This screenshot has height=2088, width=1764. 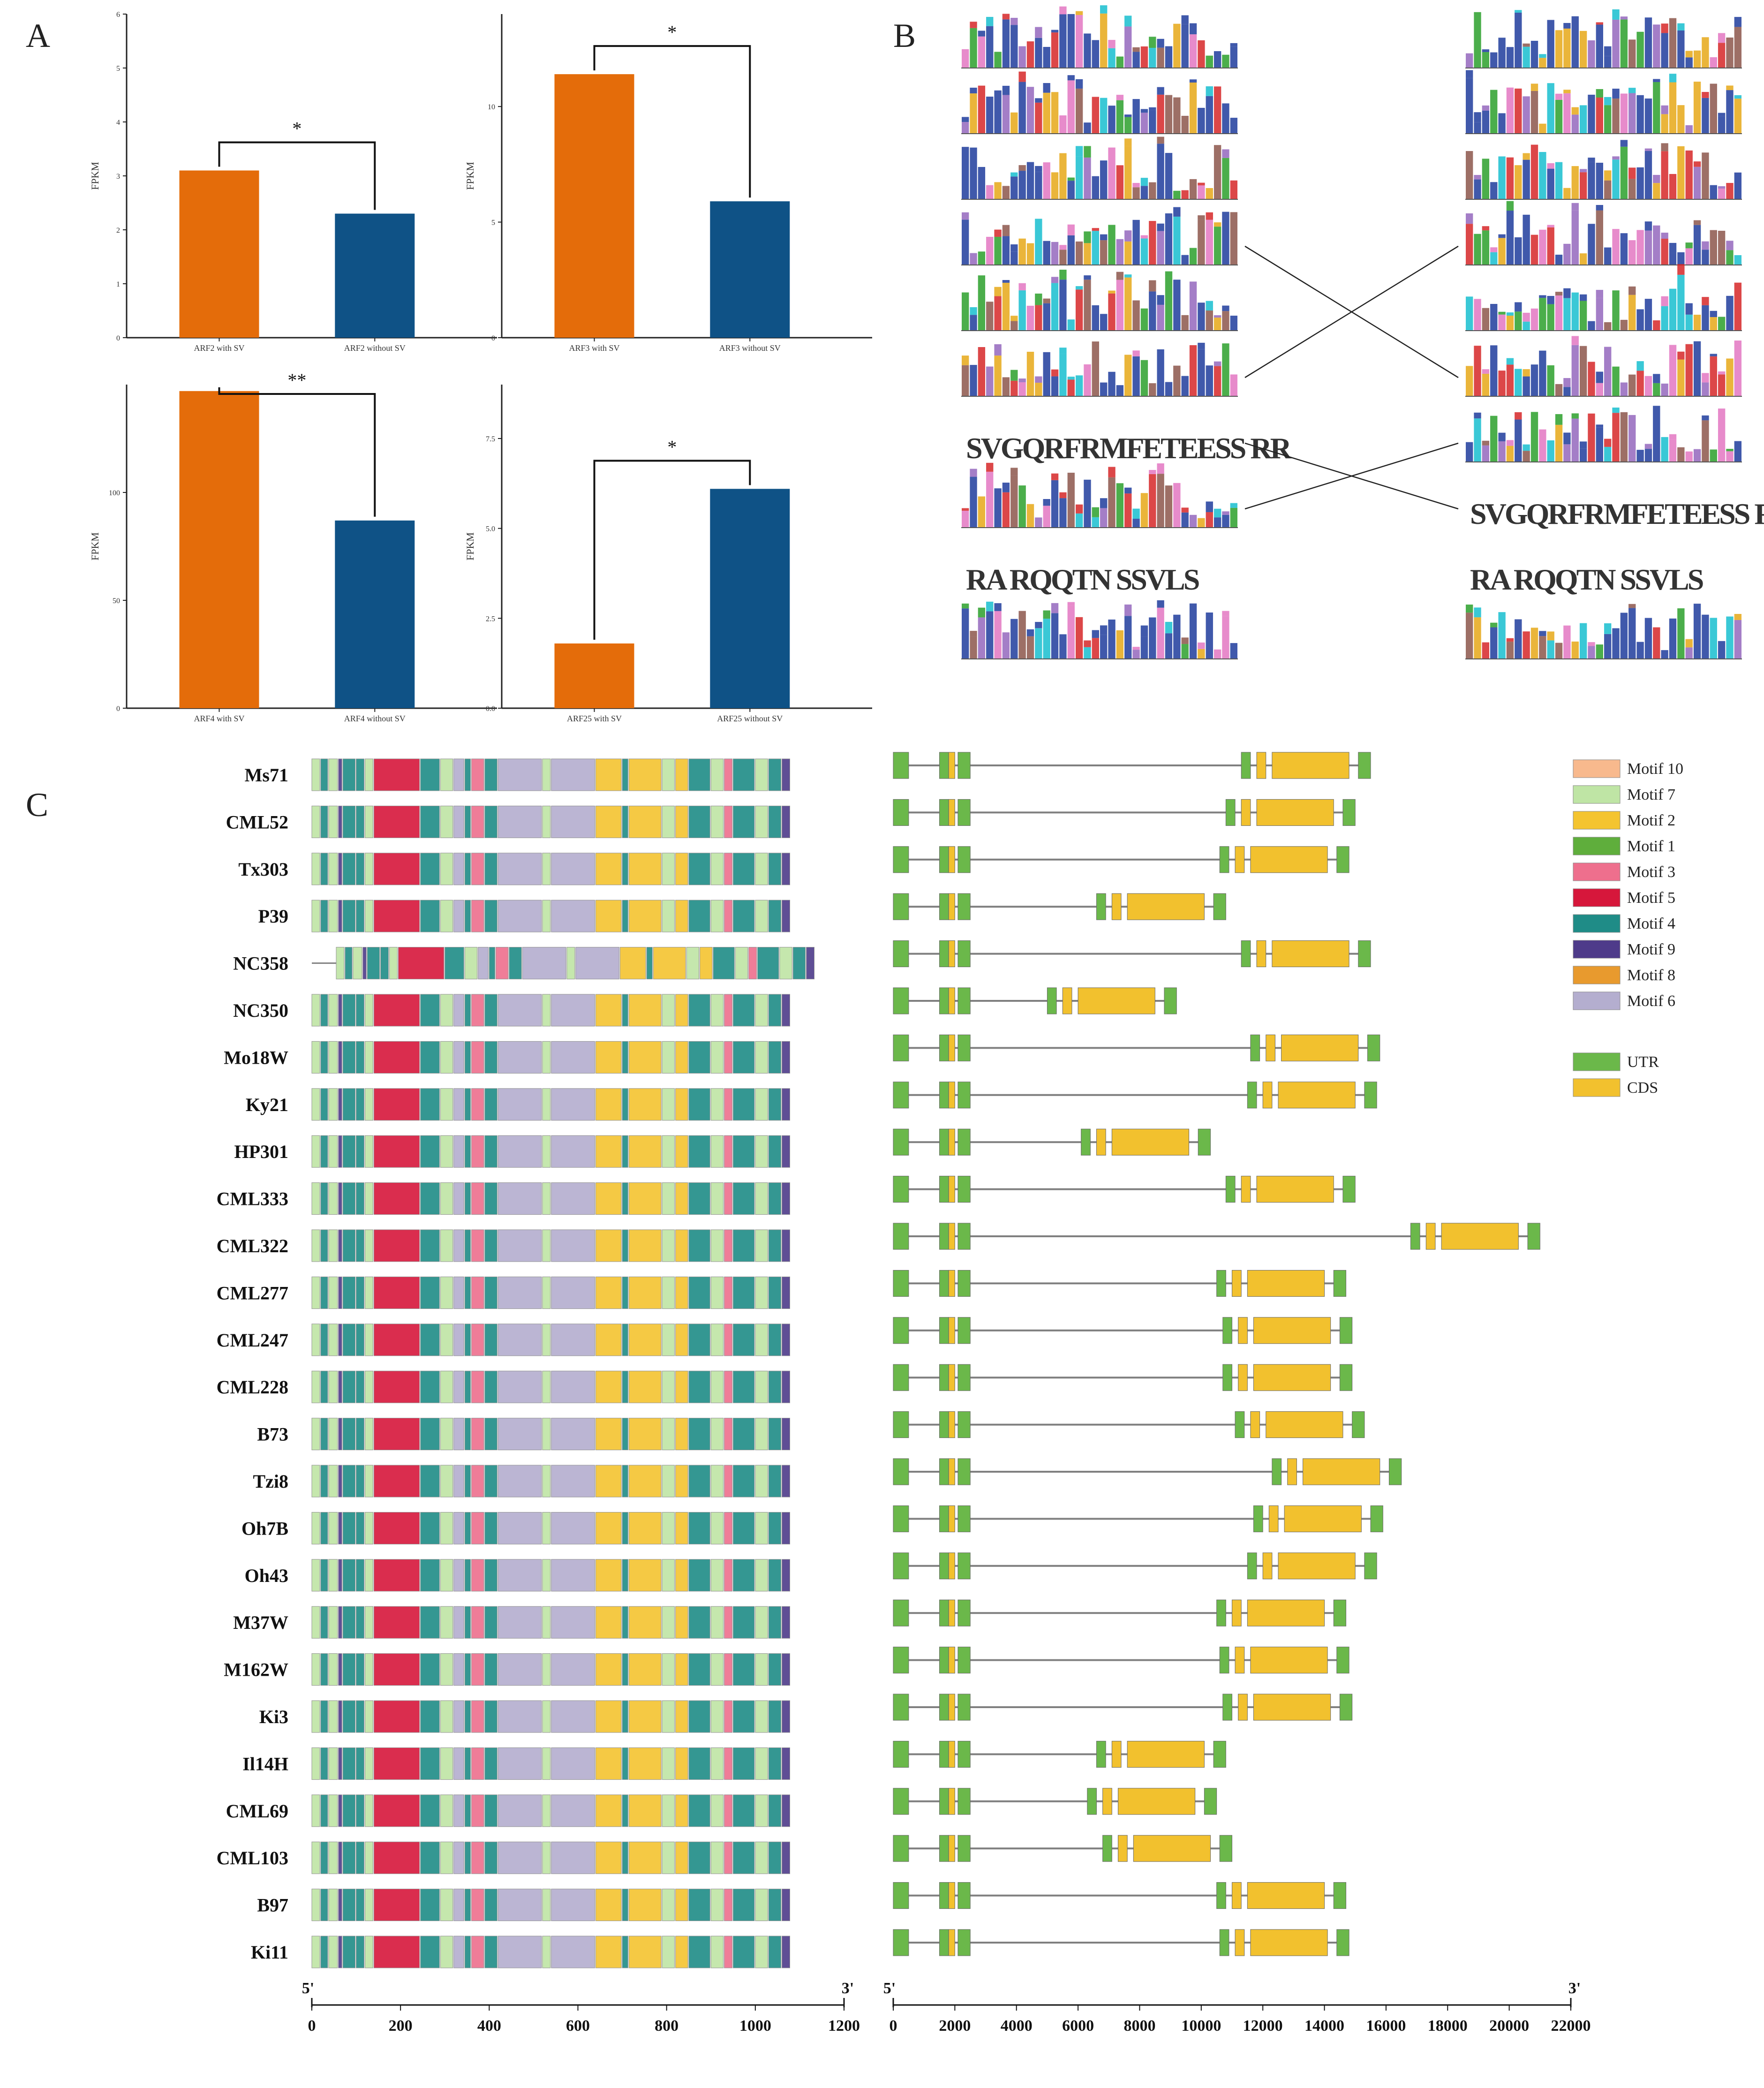 I want to click on y-axis-label: FPKM, so click(x=95, y=546).